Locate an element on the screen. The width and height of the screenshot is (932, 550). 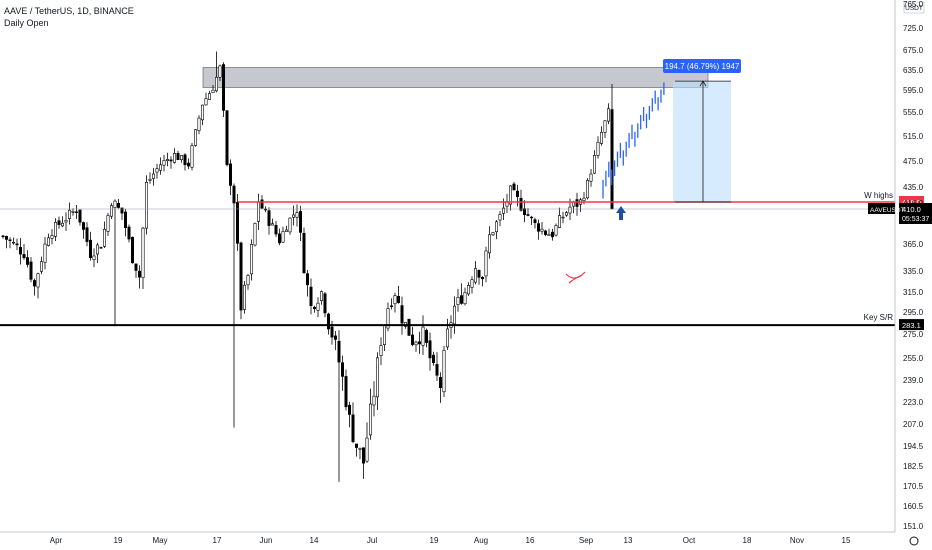
price-tick: 435.0 is located at coordinates (913, 187).